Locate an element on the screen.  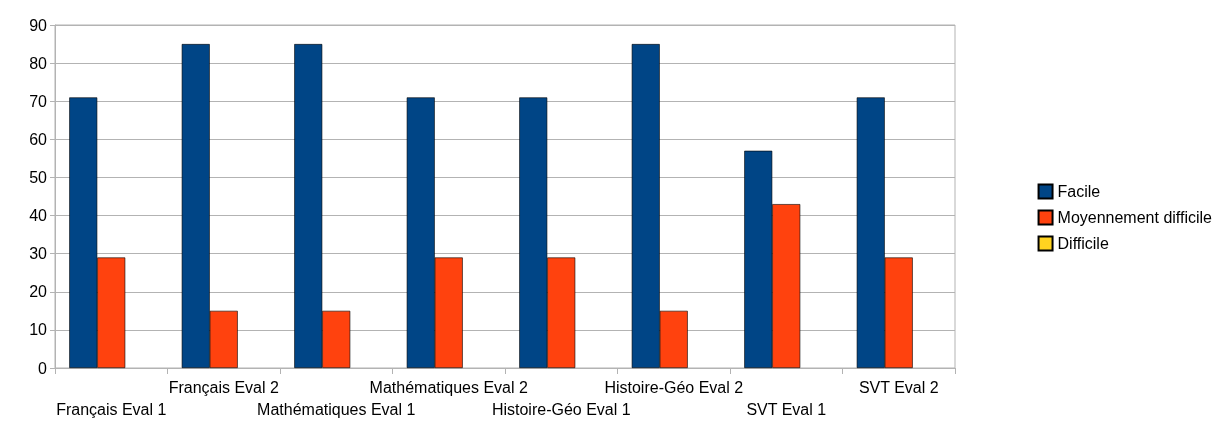
x-tick-label: Mathématiques Eval 1 is located at coordinates (336, 409).